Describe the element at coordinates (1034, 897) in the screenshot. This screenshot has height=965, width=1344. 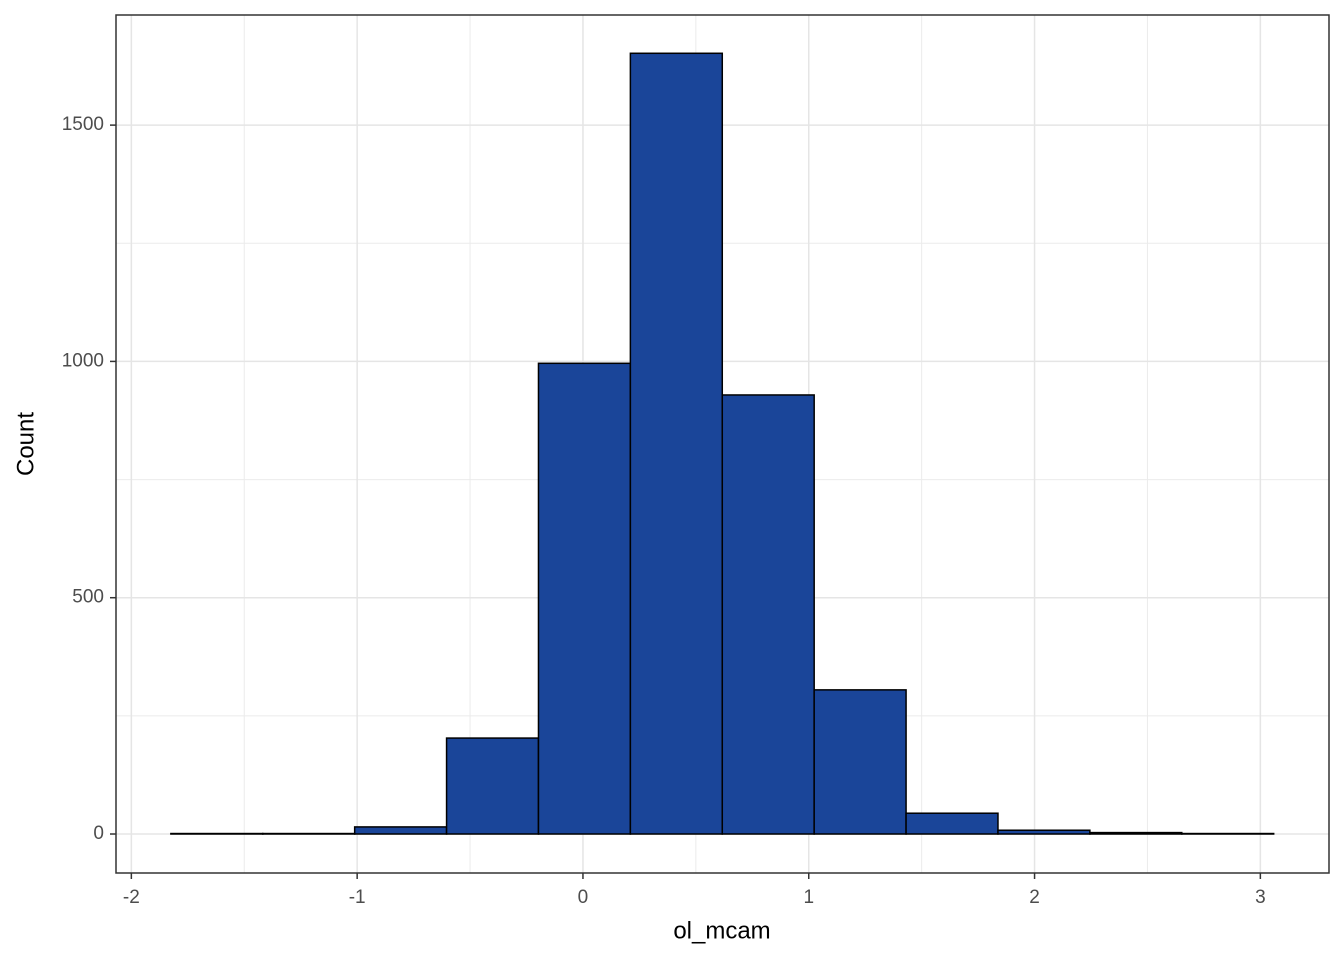
I see `x-tick-label: 2` at that location.